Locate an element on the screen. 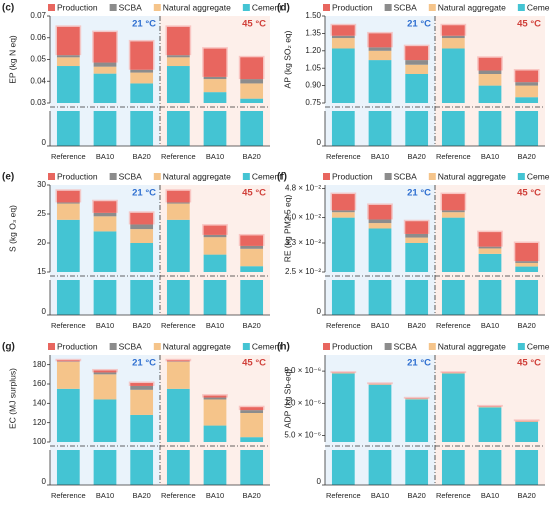  y-tick-label: 1.20 is located at coordinates (313, 50).